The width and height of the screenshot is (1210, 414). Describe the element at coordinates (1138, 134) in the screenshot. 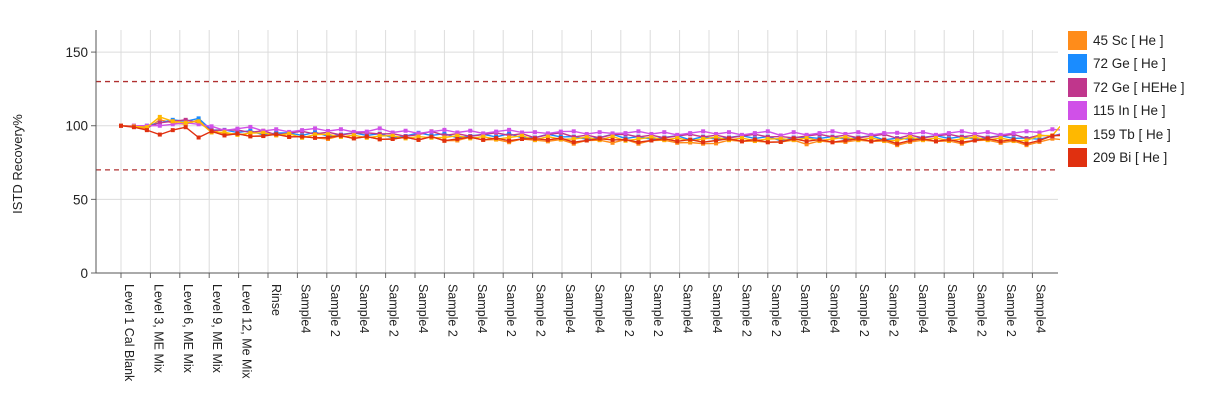

I see `legend-item: 159 Tb [ He ]` at that location.